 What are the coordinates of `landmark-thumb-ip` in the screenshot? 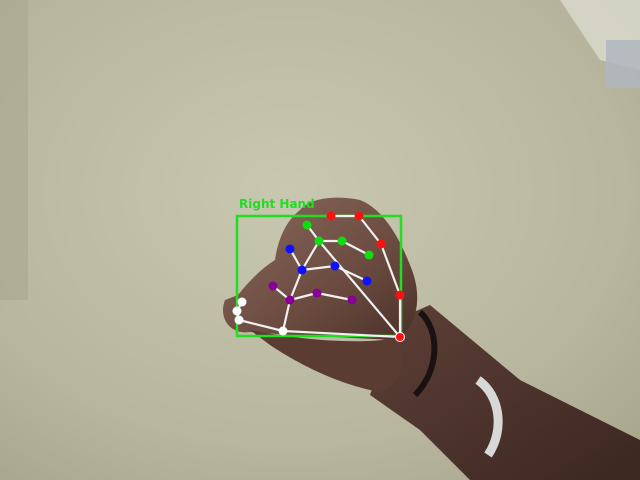 It's located at (359, 216).